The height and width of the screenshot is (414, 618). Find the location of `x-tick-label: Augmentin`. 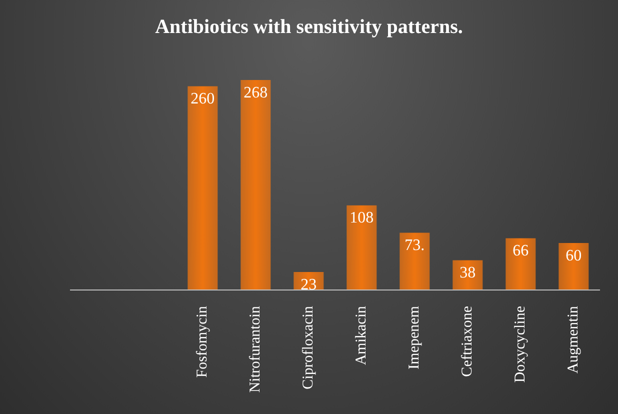

x-tick-label: Augmentin is located at coordinates (574, 340).